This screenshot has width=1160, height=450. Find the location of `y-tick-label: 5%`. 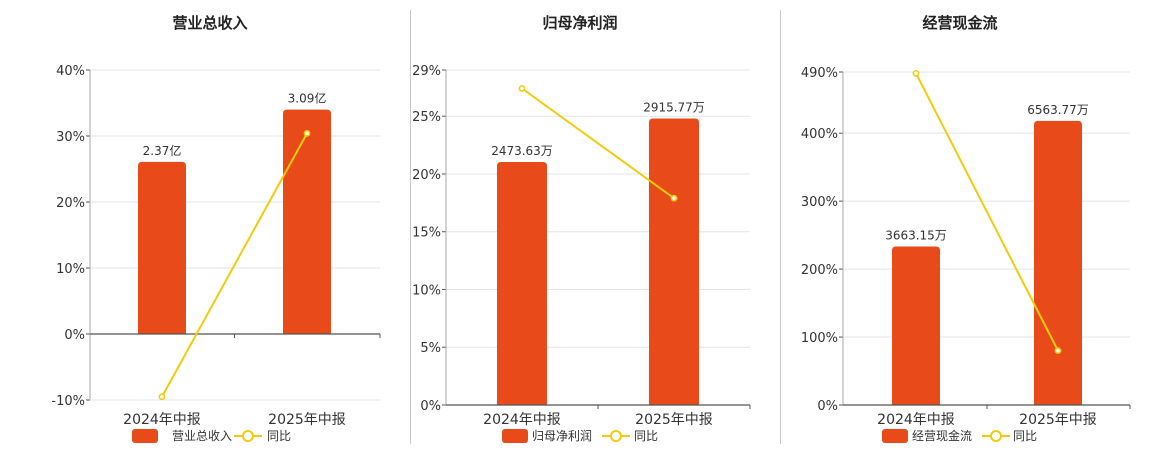

y-tick-label: 5% is located at coordinates (430, 348).